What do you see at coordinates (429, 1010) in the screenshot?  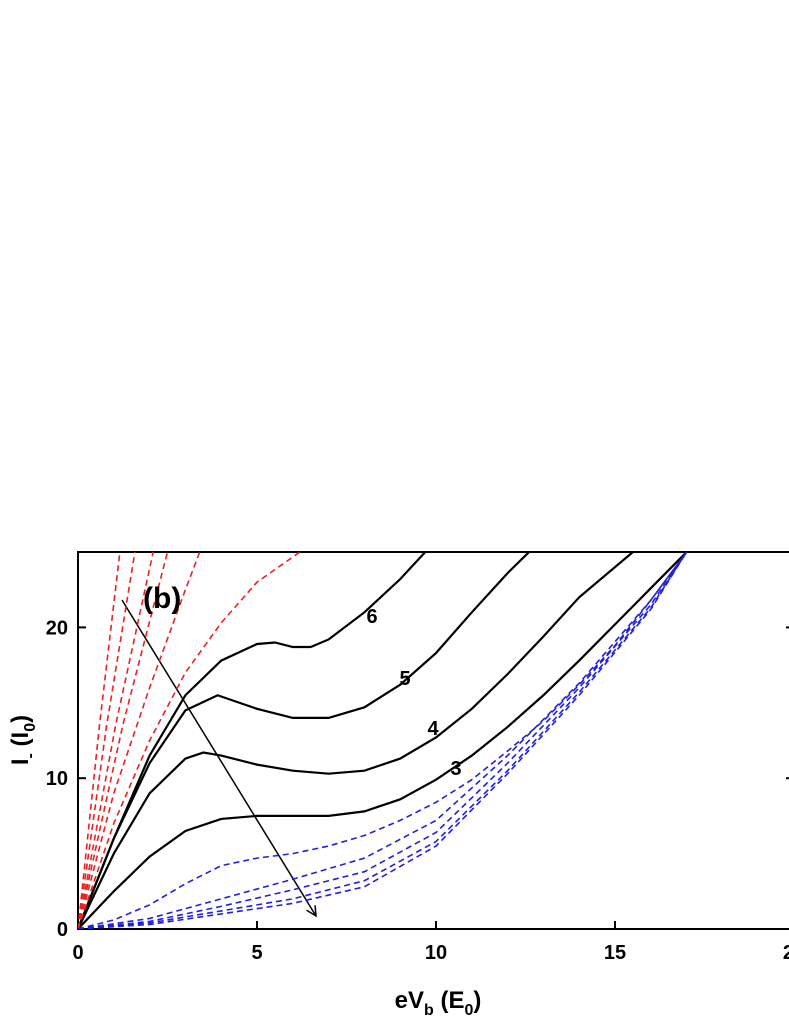 I see `x-label-sub: b` at bounding box center [429, 1010].